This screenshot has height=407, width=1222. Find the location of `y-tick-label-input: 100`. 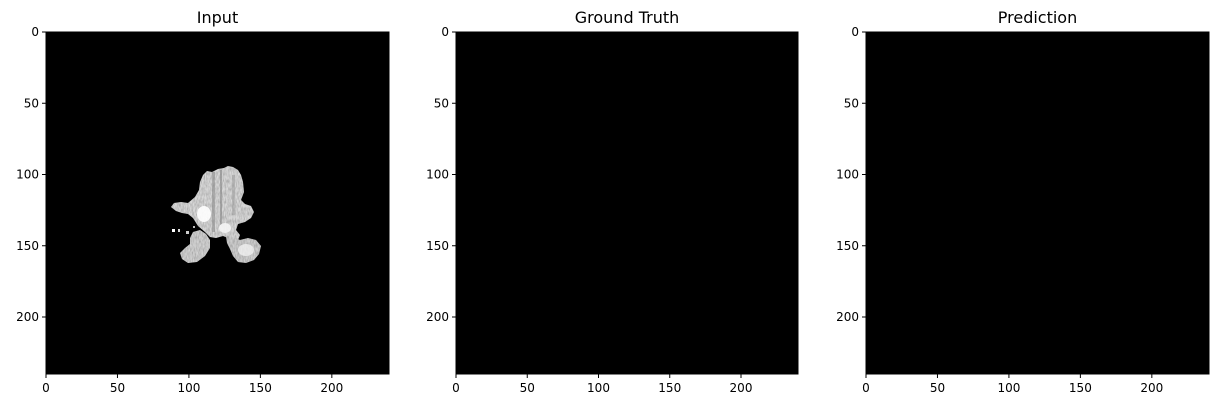

y-tick-label-input: 100 is located at coordinates (27, 175).